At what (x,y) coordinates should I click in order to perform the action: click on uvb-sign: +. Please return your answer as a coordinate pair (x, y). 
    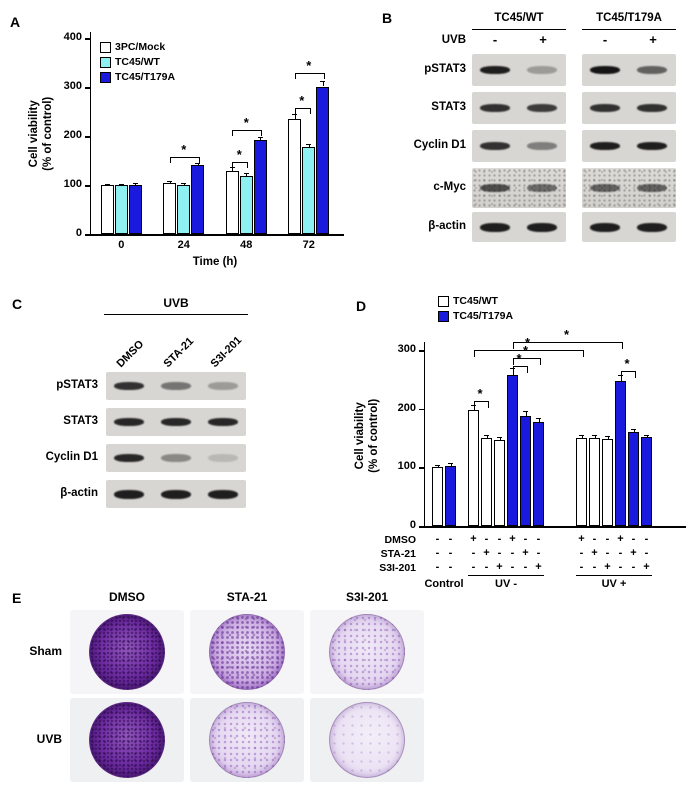
    Looking at the image, I should click on (653, 39).